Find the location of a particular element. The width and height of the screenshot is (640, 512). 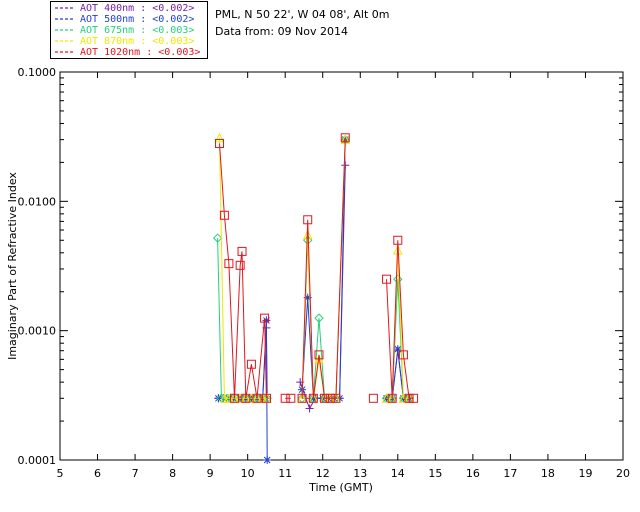

legend-box is located at coordinates (129, 30).